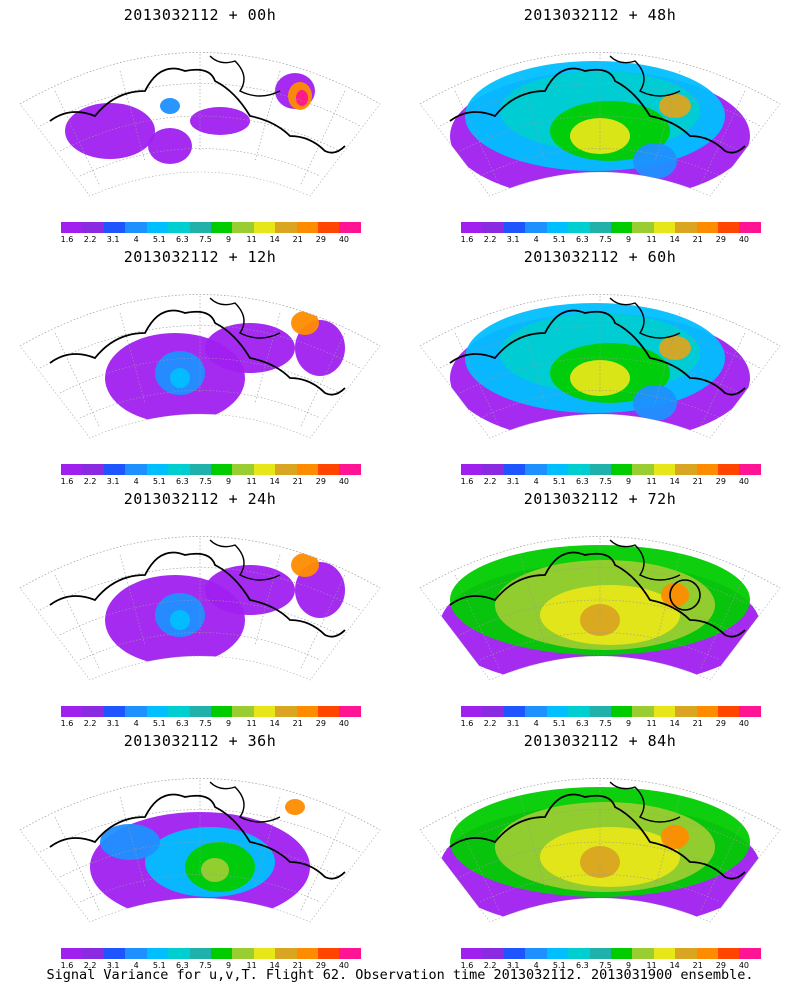  Describe the element at coordinates (600, 499) in the screenshot. I see `panel-title: 2013032112 + 72h` at that location.